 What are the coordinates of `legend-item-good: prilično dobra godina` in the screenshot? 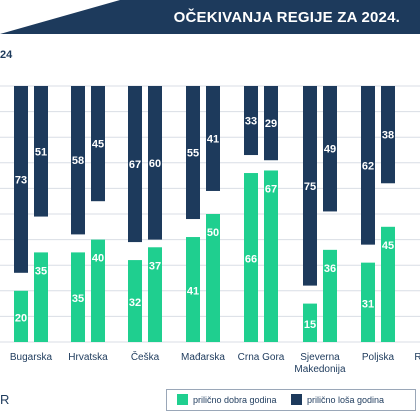 It's located at (227, 399).